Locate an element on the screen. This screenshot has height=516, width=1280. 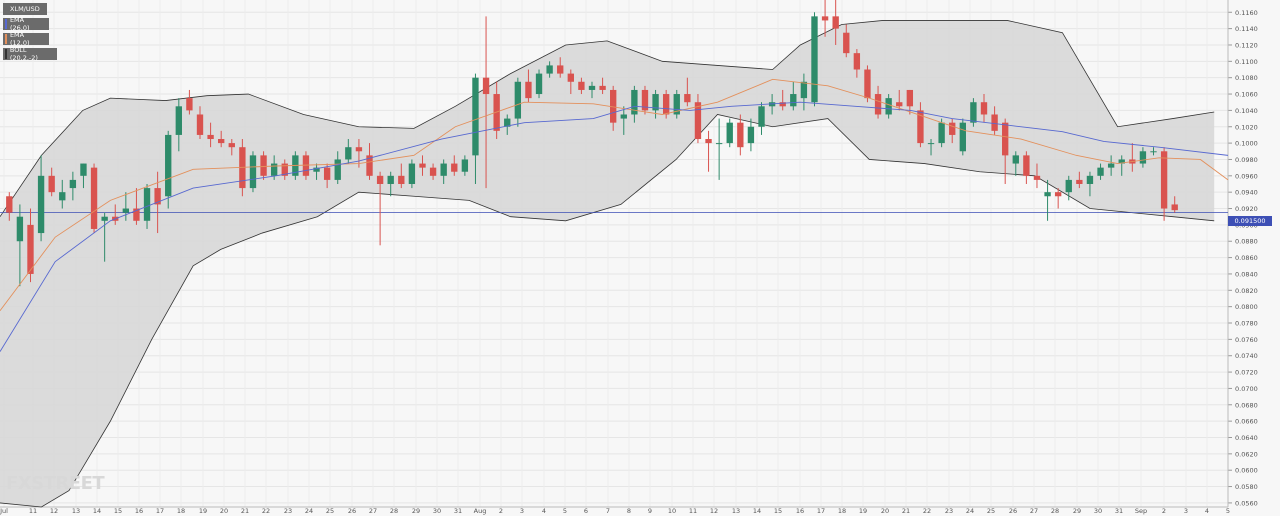
x-tick-label: 23 is located at coordinates (288, 511).